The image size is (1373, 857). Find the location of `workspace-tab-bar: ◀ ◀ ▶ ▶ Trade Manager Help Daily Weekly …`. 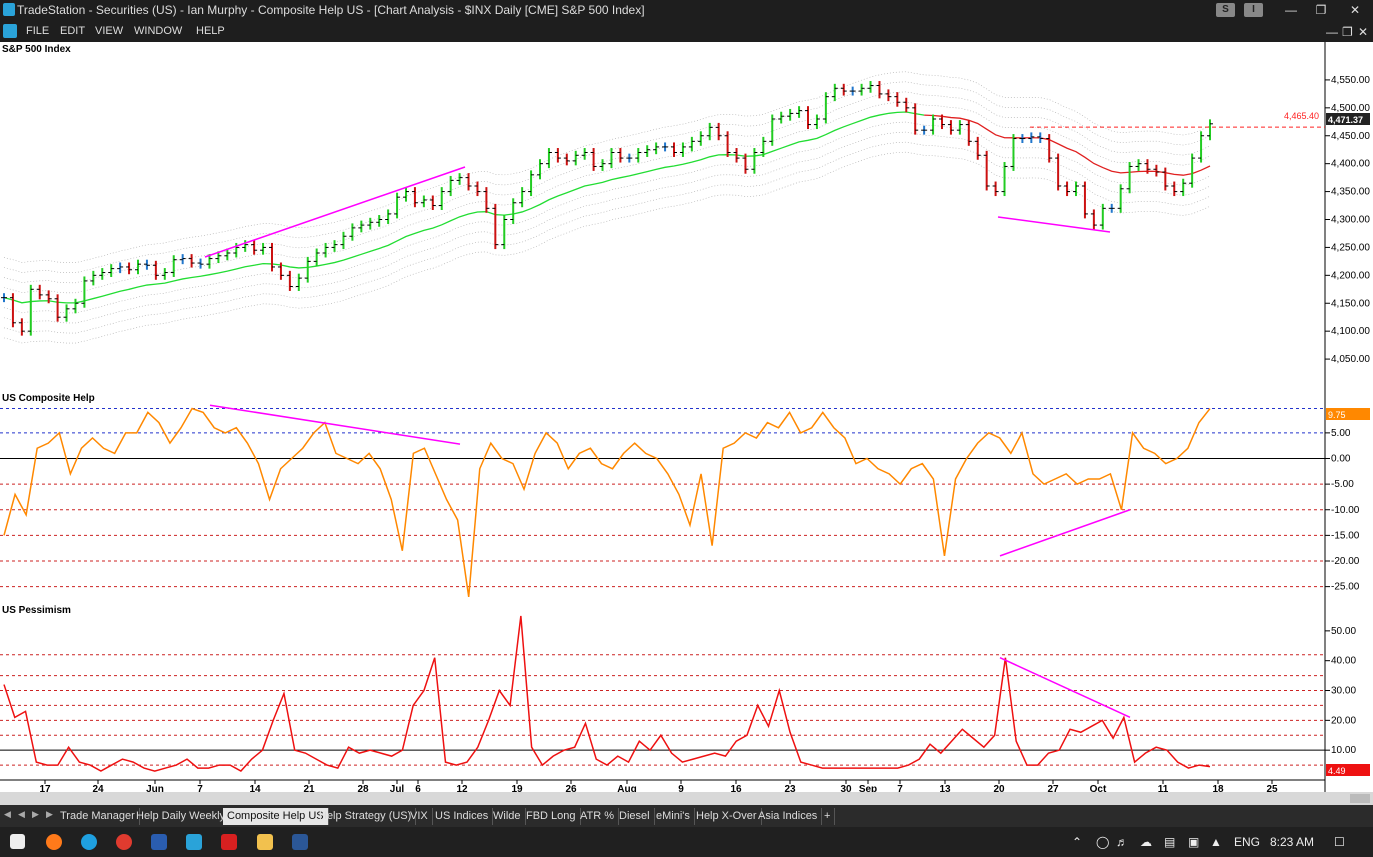

workspace-tab-bar: ◀ ◀ ▶ ▶ Trade Manager Help Daily Weekly … is located at coordinates (686, 816).